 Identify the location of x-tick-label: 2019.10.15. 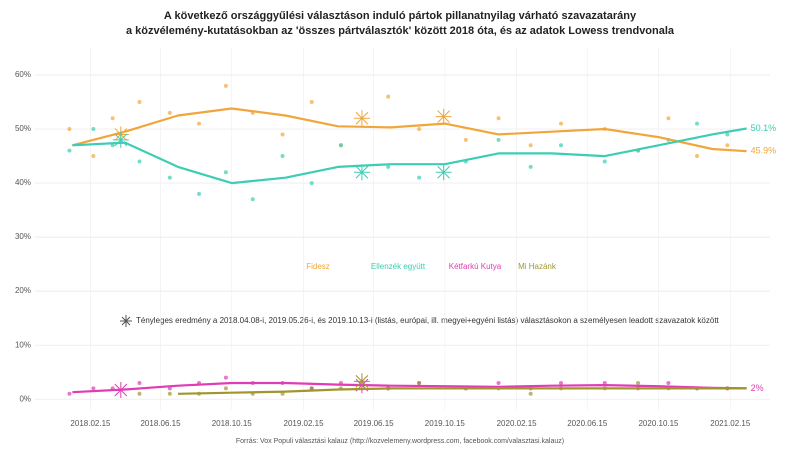
(445, 423).